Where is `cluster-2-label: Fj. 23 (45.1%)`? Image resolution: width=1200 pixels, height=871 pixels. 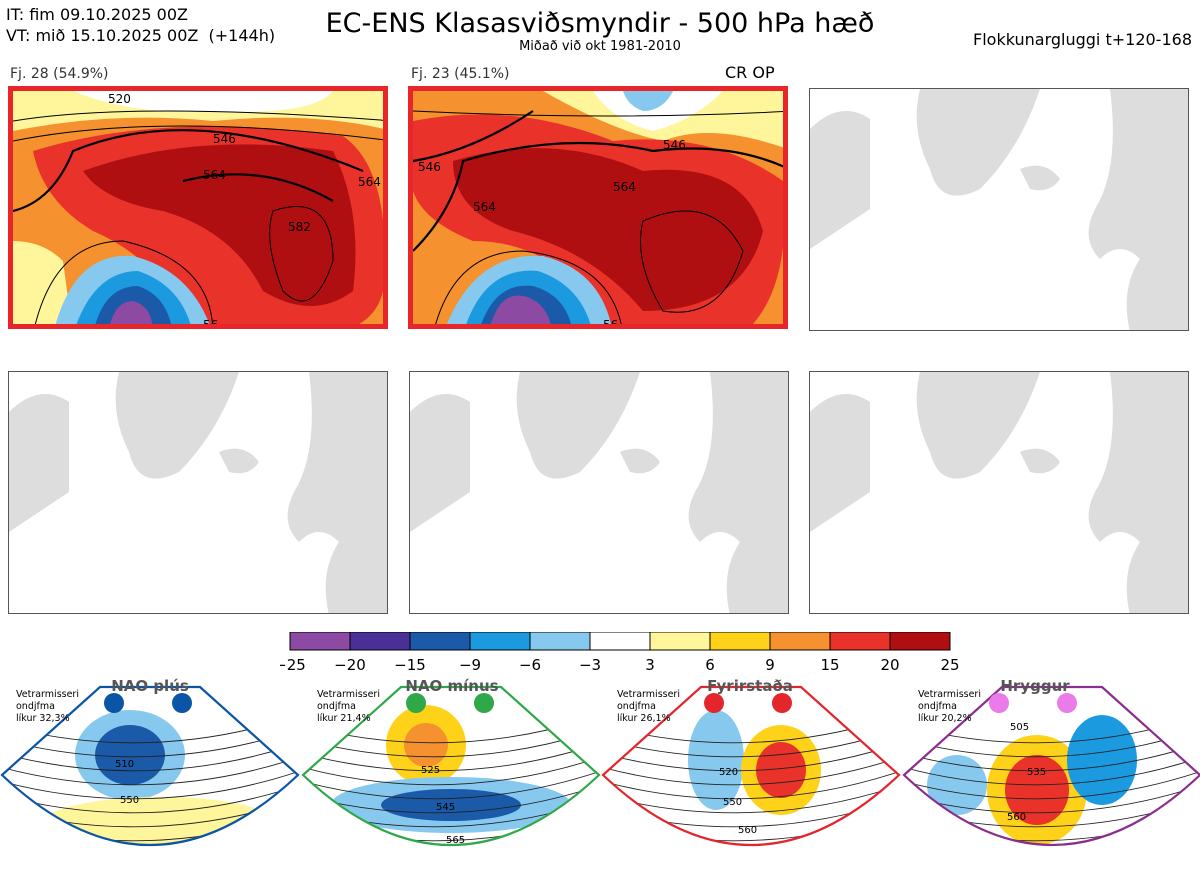
cluster-2-label: Fj. 23 (45.1%) is located at coordinates (460, 74).